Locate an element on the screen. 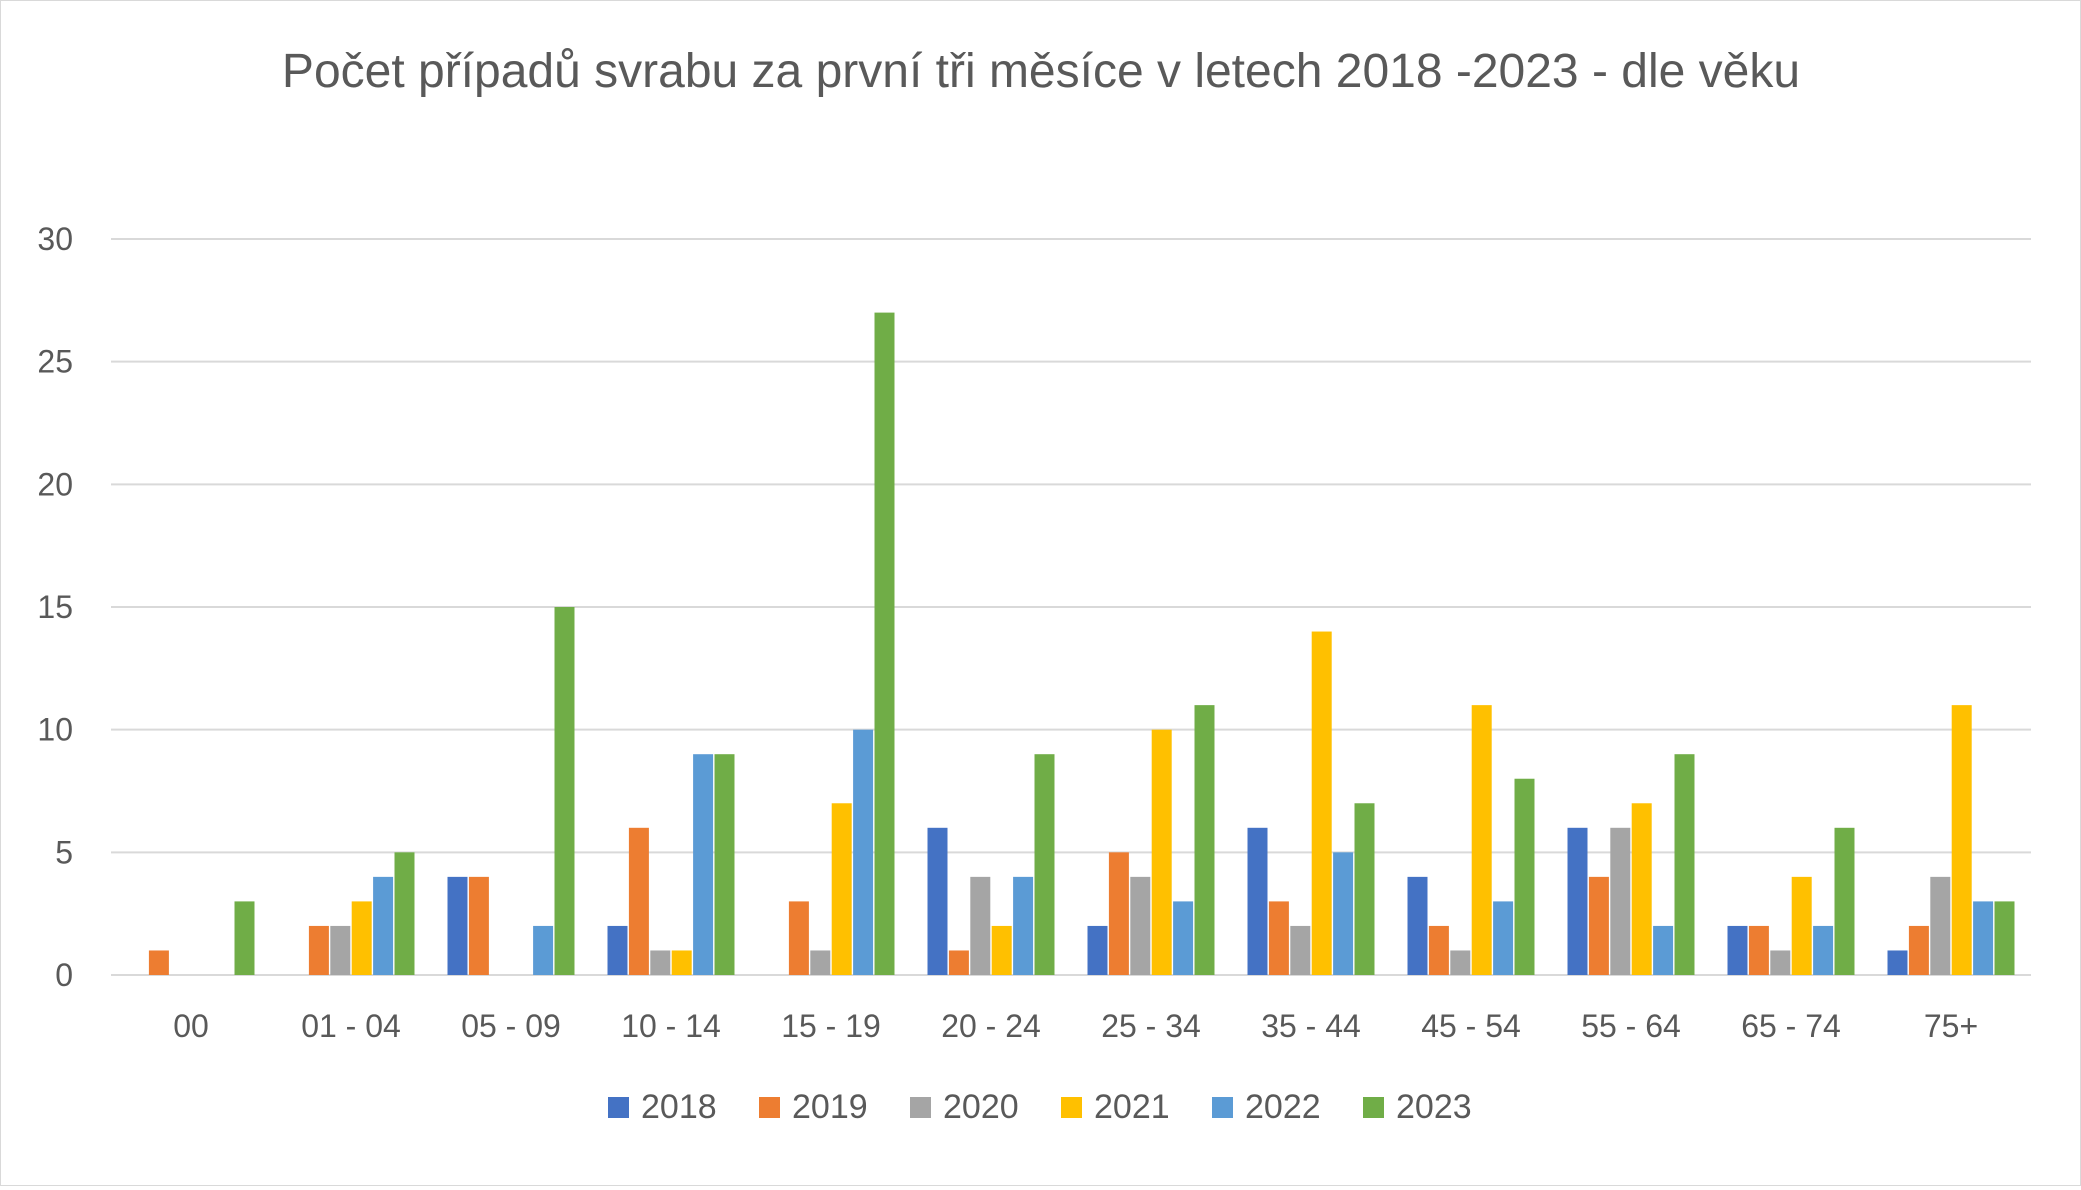  y-tick-label: 25 is located at coordinates (55, 362).